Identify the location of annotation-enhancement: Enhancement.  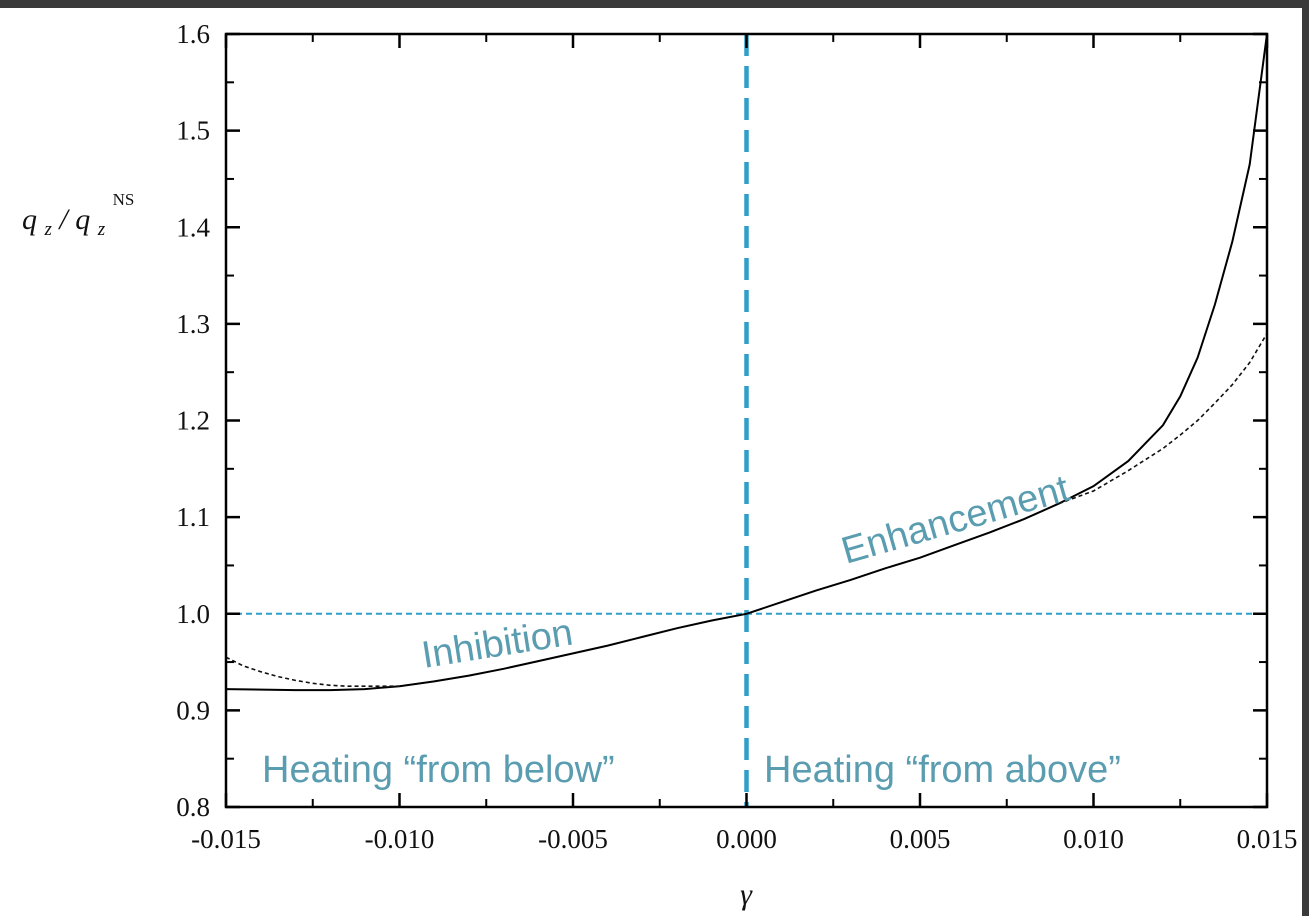
(955, 520).